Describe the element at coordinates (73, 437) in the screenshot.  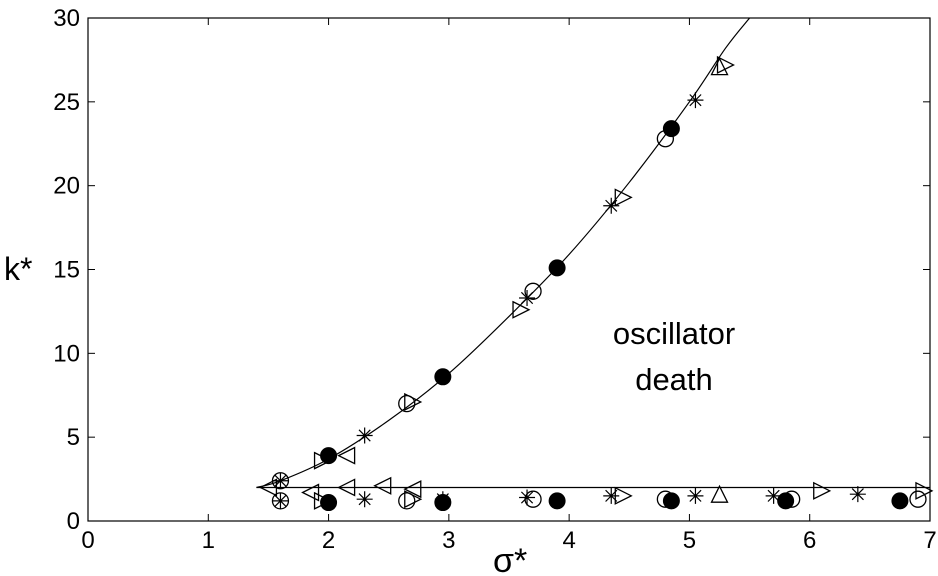
I see `y-tick-label-1: 5` at that location.